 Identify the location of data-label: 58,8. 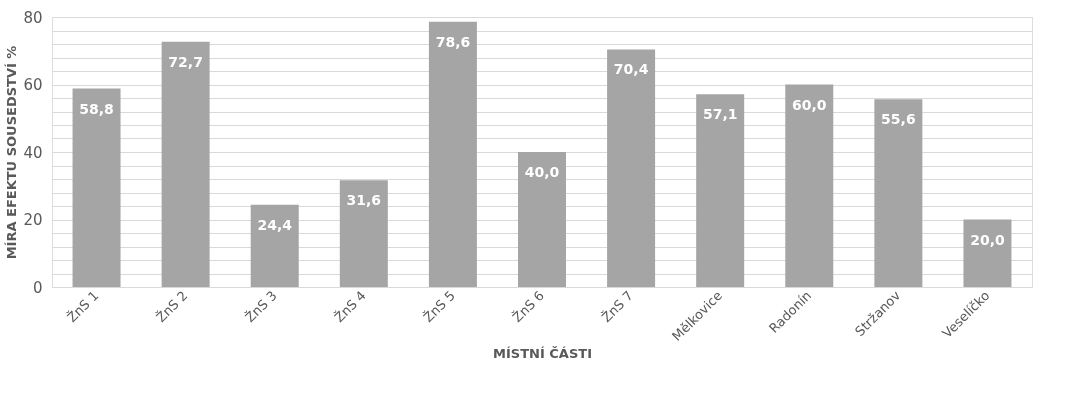
(96, 108).